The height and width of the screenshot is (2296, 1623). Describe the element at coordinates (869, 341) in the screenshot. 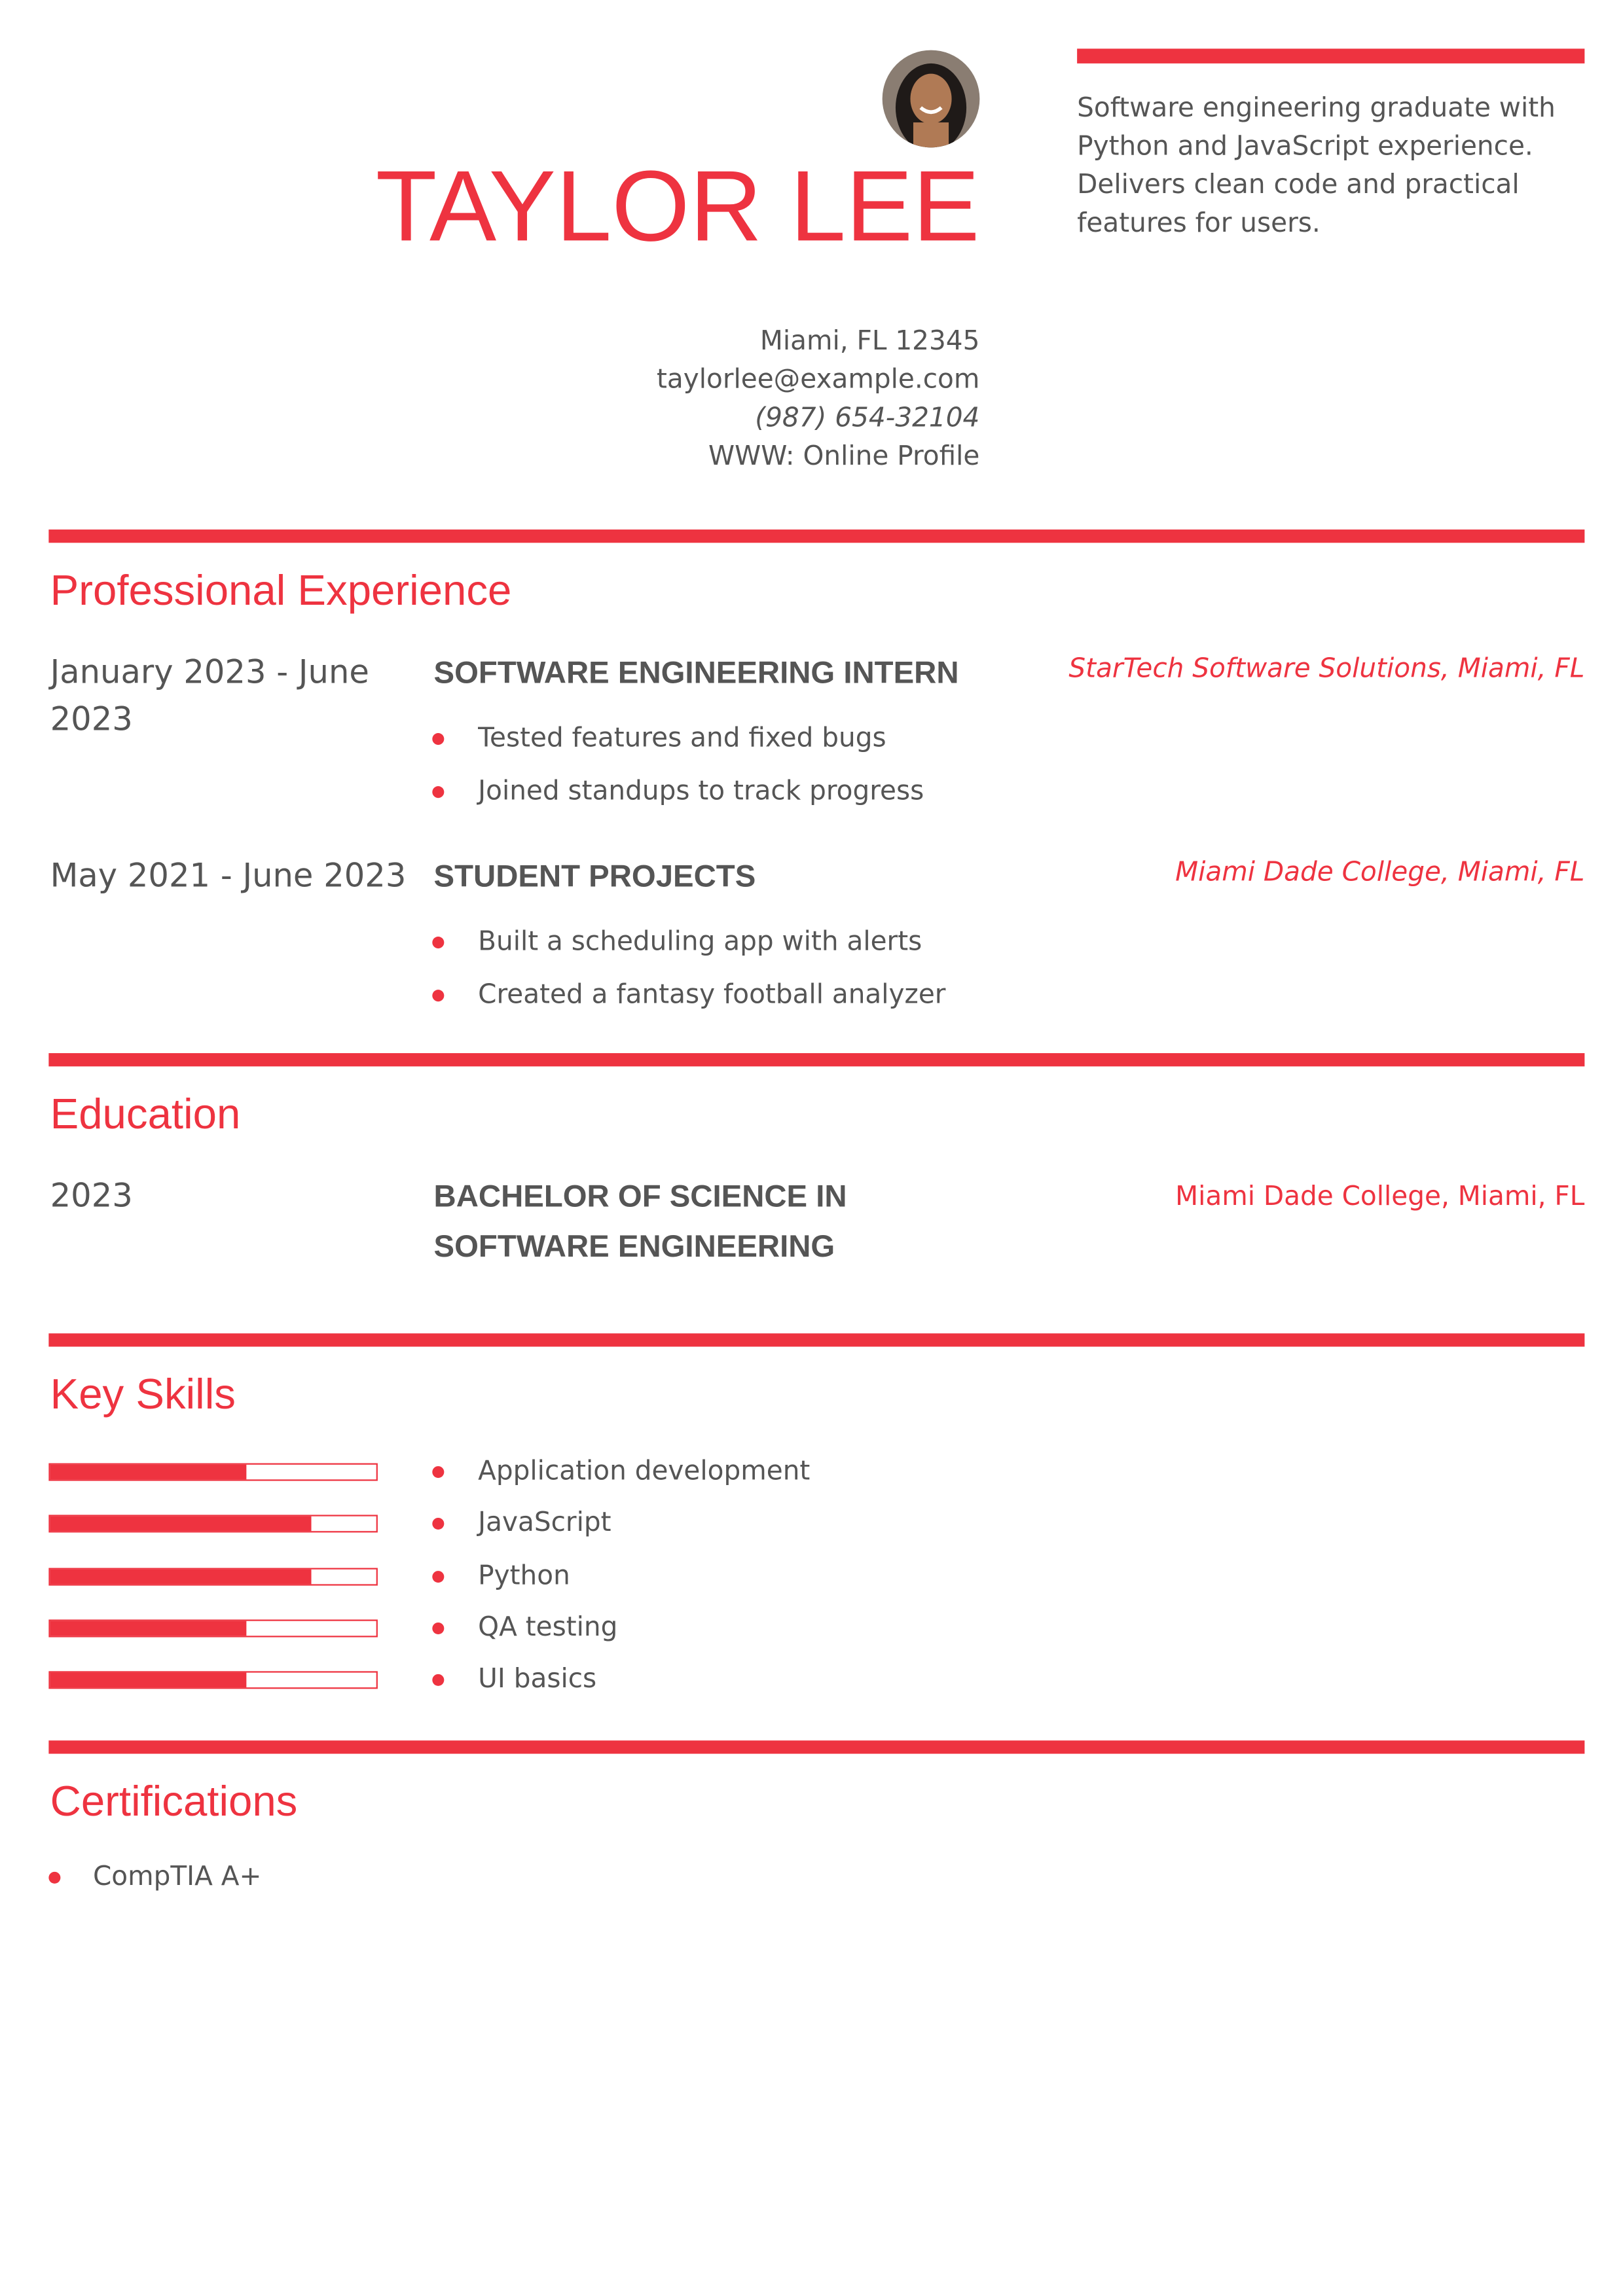

I see `location: Miami, FL 12345` at that location.